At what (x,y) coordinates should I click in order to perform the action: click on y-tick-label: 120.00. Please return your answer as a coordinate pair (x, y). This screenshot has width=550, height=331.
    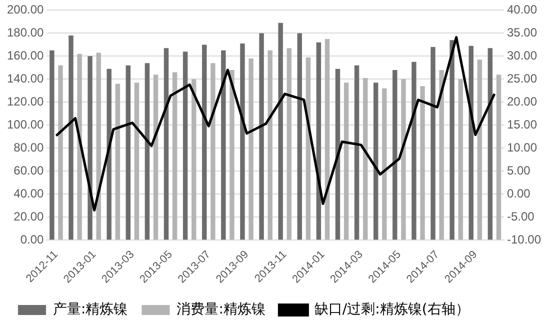
    Looking at the image, I should click on (25, 101).